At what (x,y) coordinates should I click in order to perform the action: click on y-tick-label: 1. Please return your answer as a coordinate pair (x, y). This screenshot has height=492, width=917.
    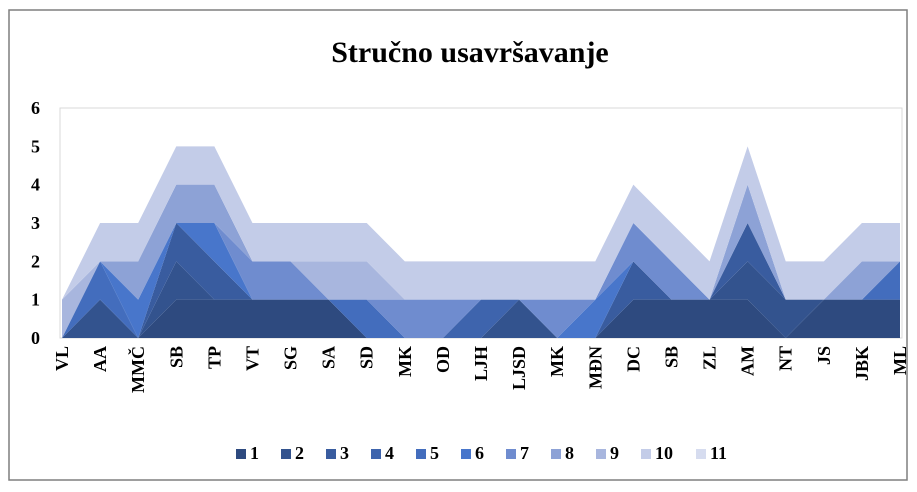
    Looking at the image, I should click on (35, 300).